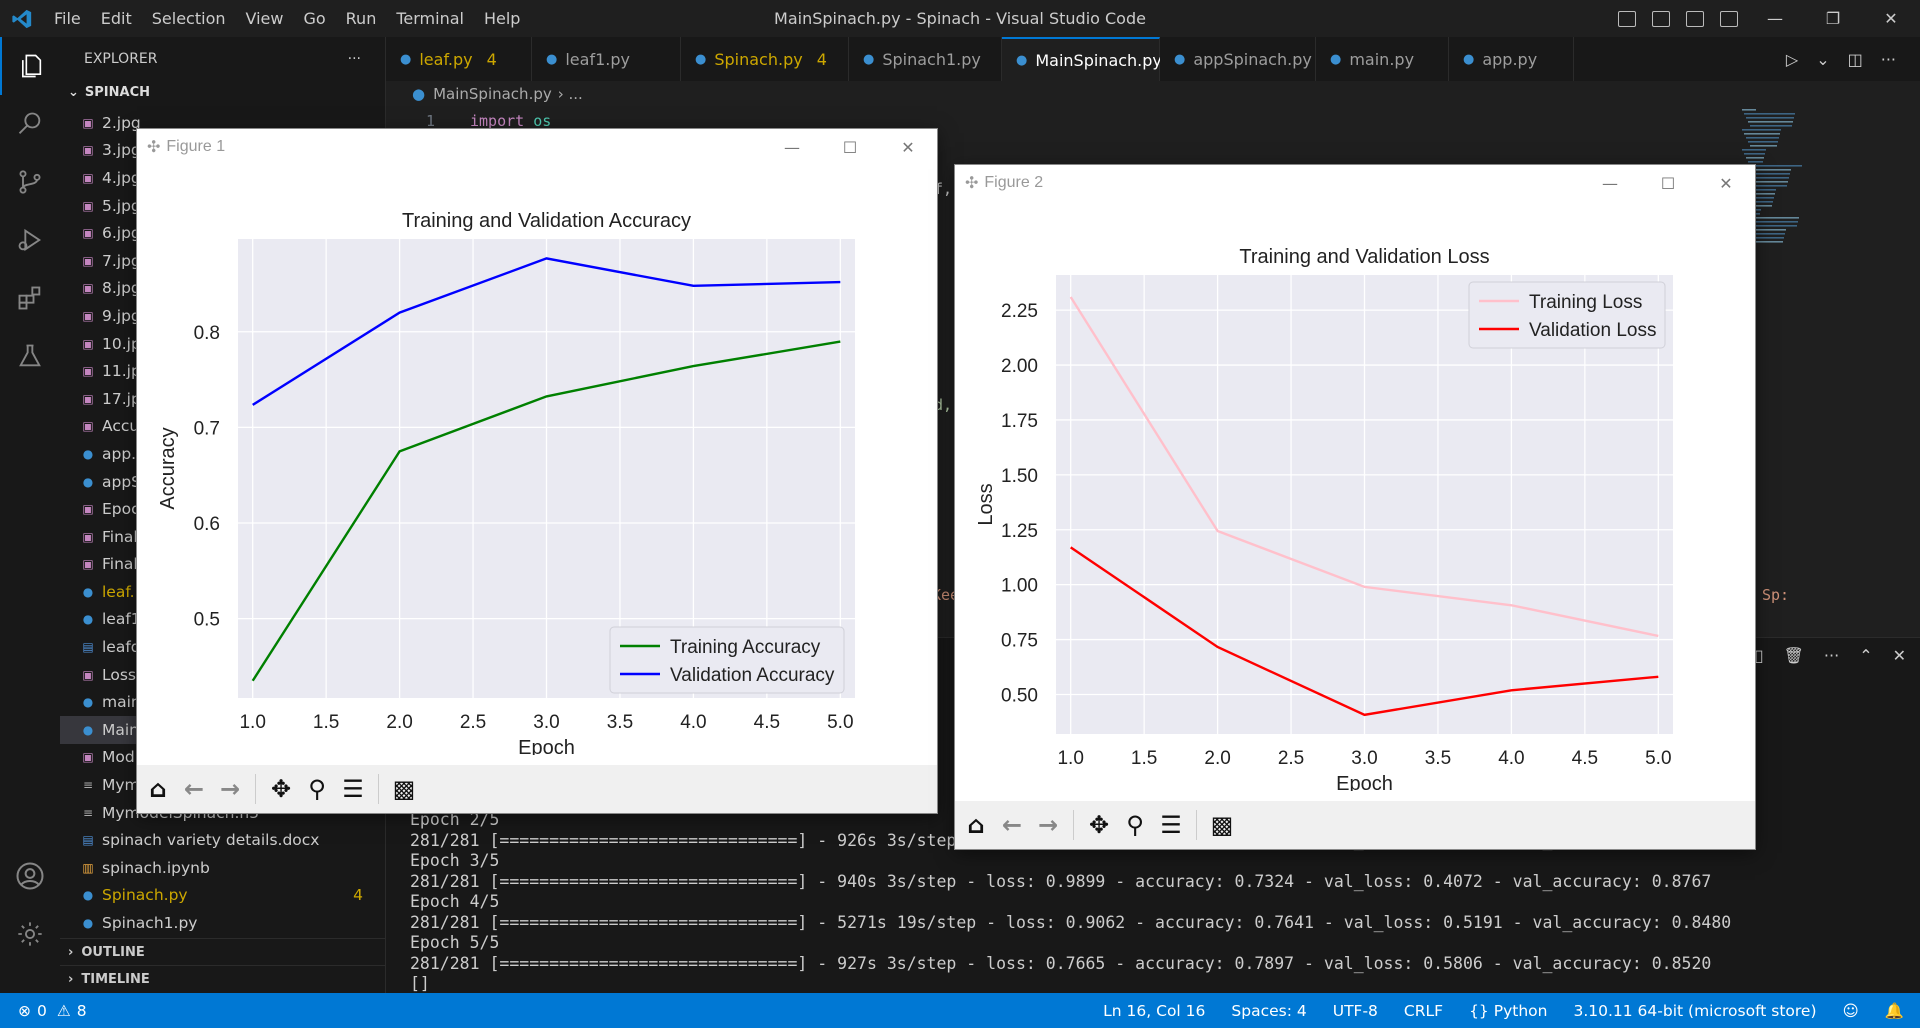 The image size is (1920, 1028). Describe the element at coordinates (1382, 59) in the screenshot. I see `tab-main-py: ● main.py` at that location.